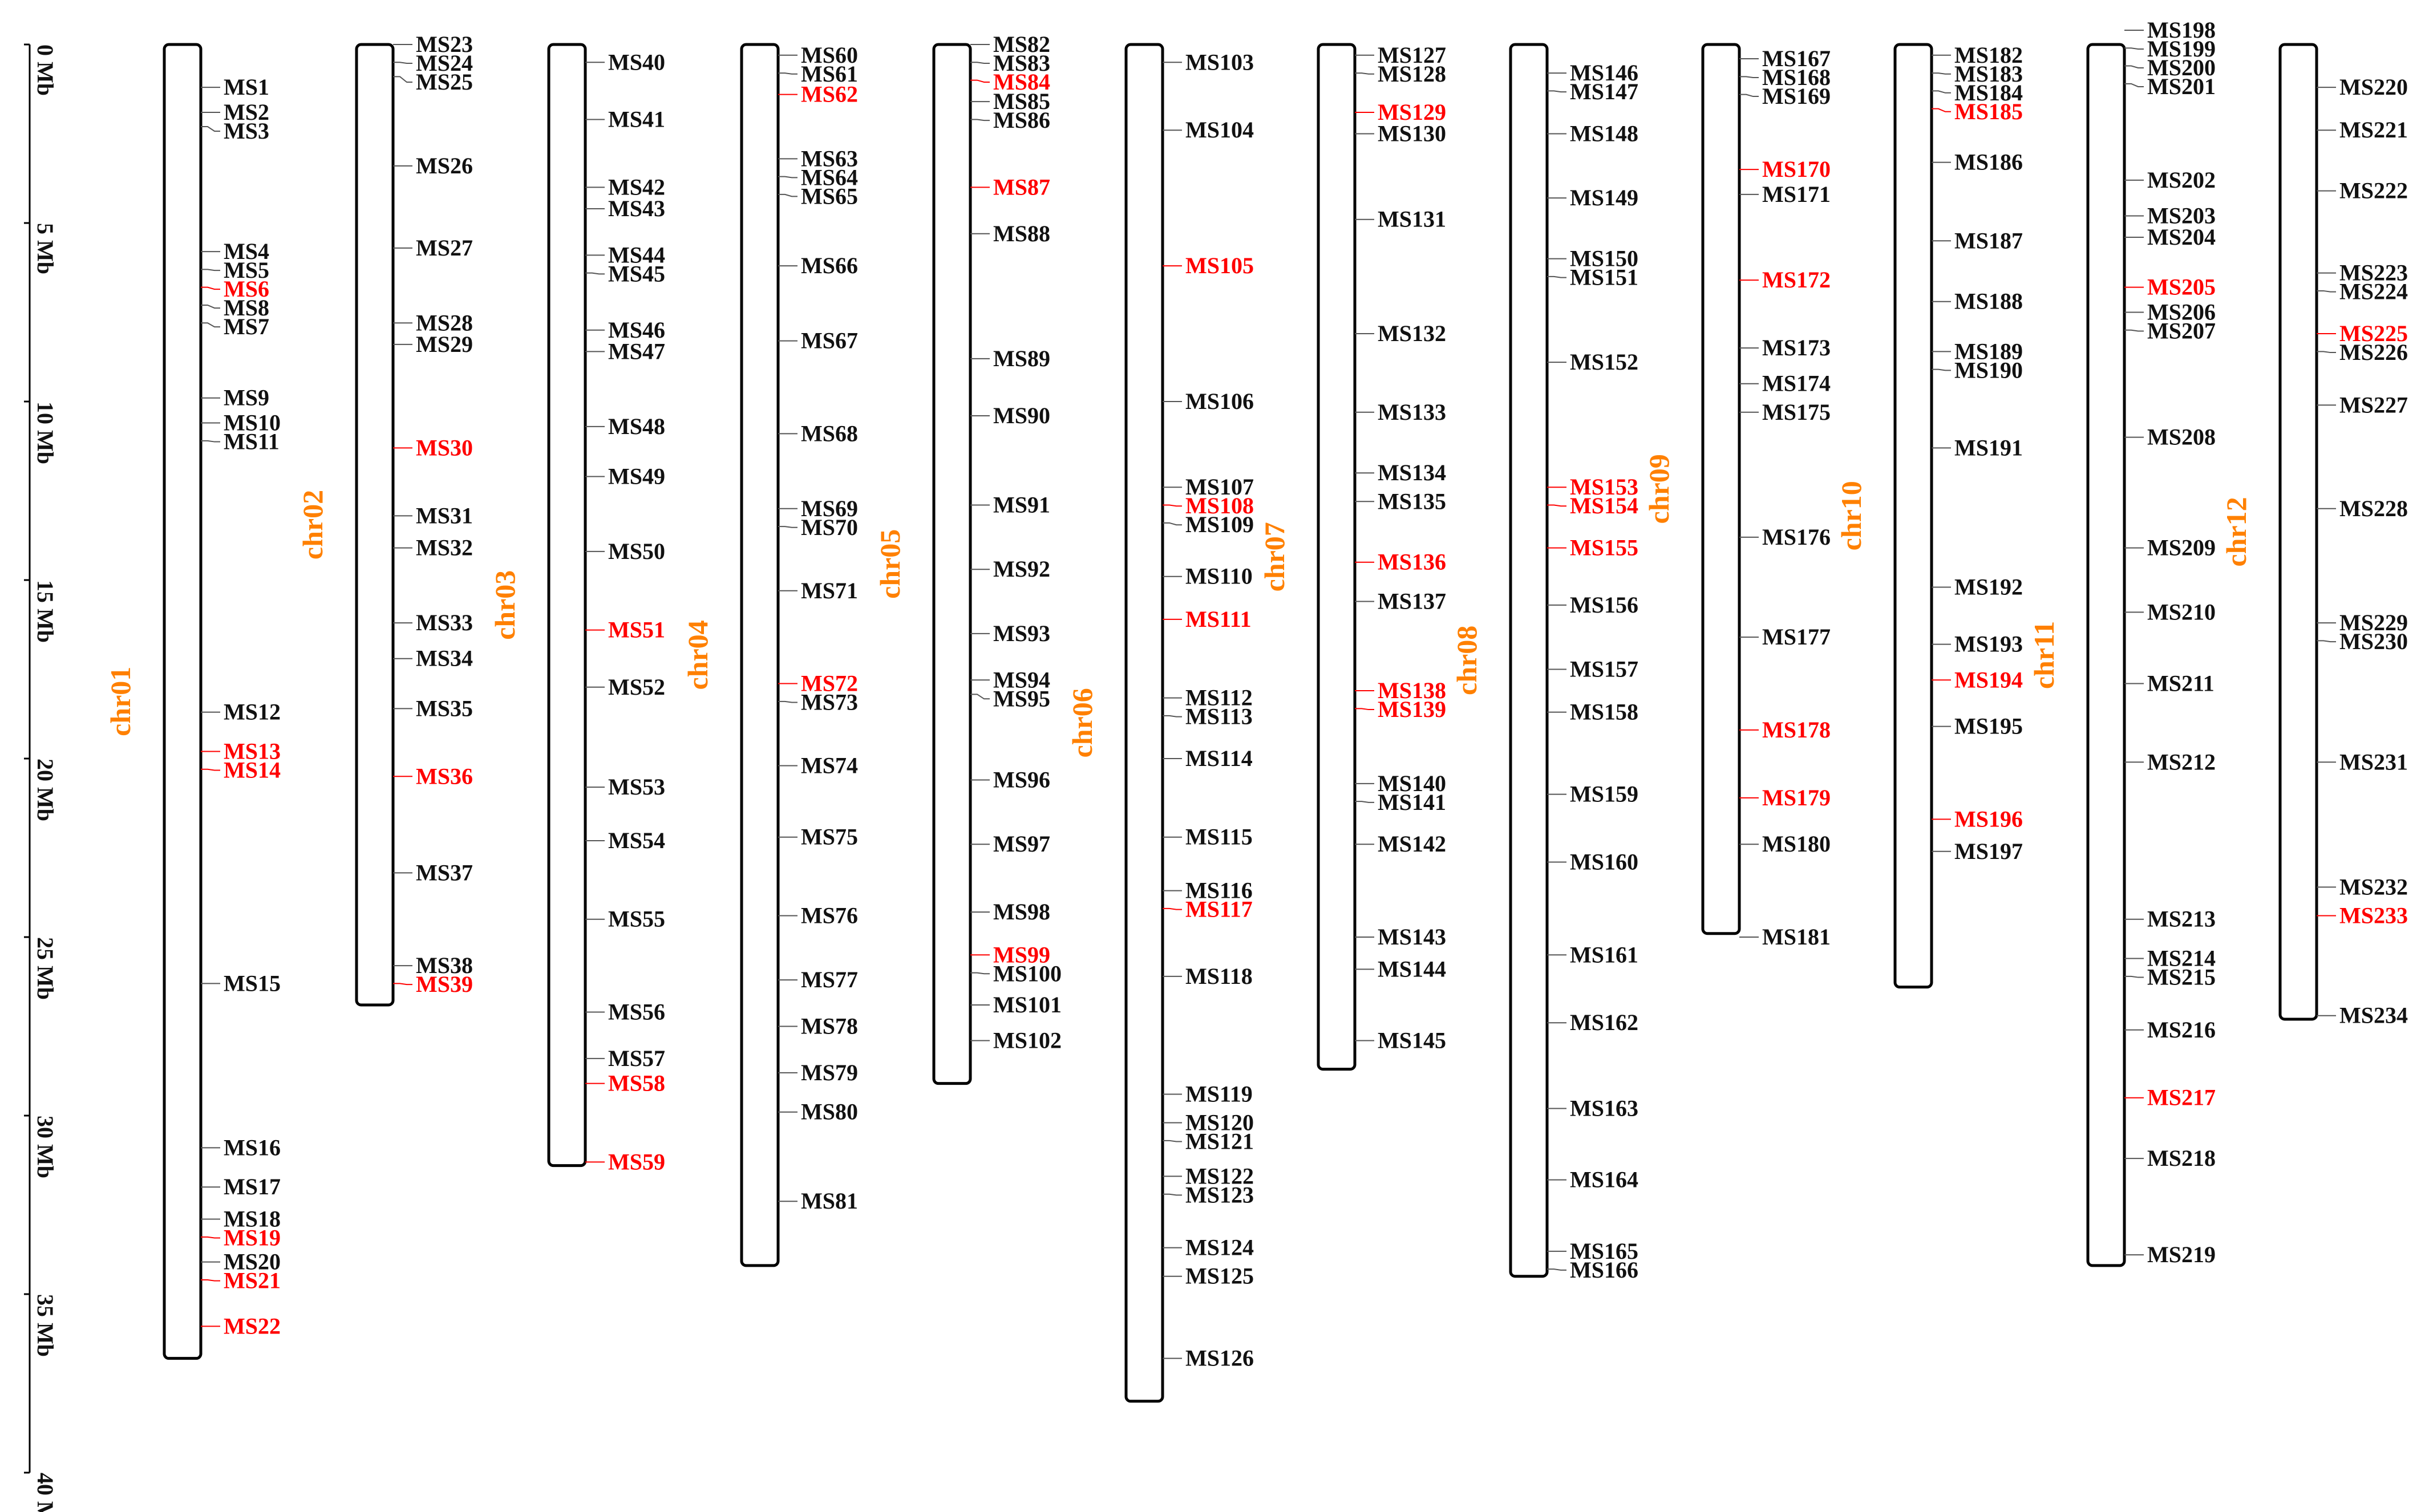  I want to click on marker-label: MS79, so click(829, 1072).